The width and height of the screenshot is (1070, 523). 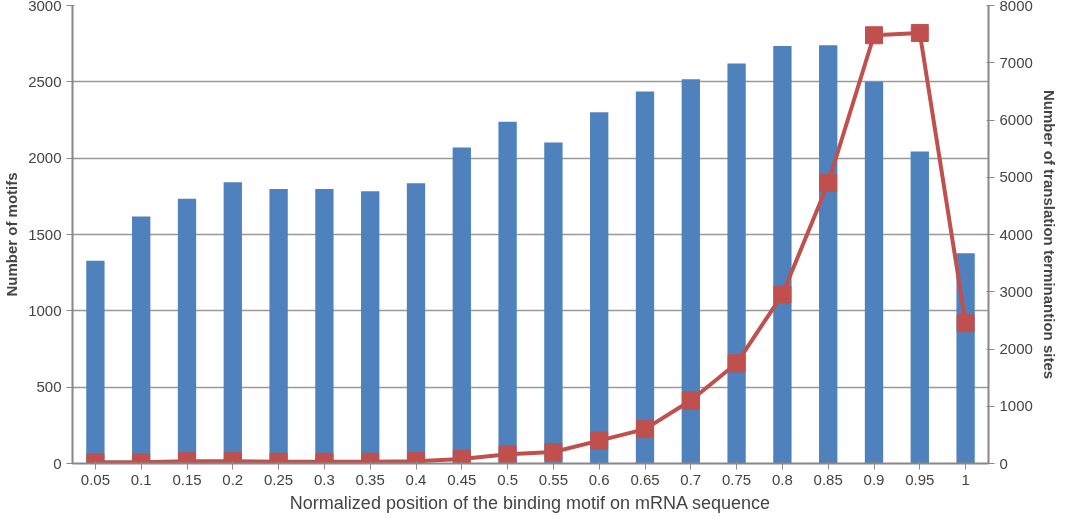 I want to click on x-tick-label: 0.55, so click(x=553, y=479).